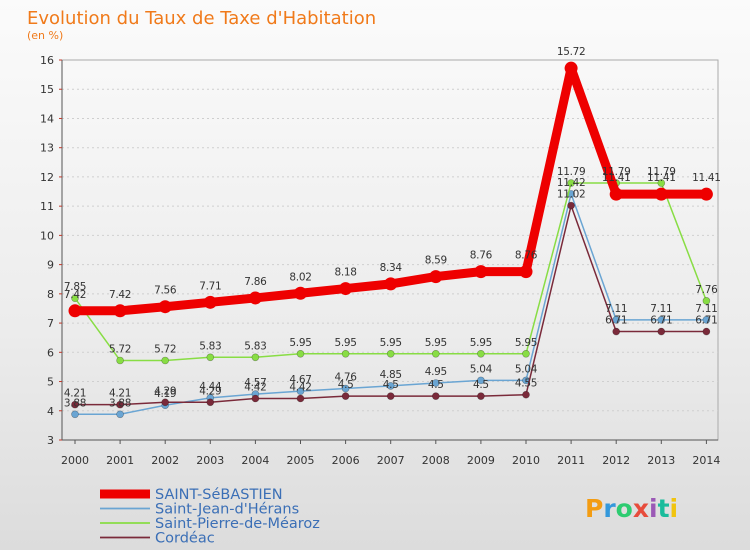 The width and height of the screenshot is (750, 550). Describe the element at coordinates (120, 460) in the screenshot. I see `x-tick-label: 2001` at that location.